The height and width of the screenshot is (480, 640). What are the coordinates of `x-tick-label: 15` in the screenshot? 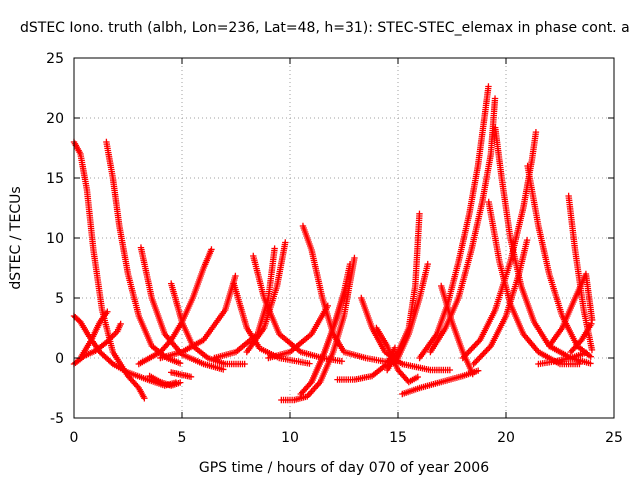 It's located at (398, 438).